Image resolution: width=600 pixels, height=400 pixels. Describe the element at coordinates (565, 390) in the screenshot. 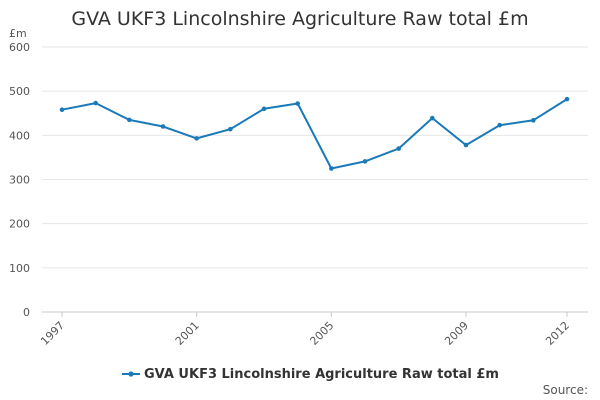

I see `source-label: Source:` at that location.